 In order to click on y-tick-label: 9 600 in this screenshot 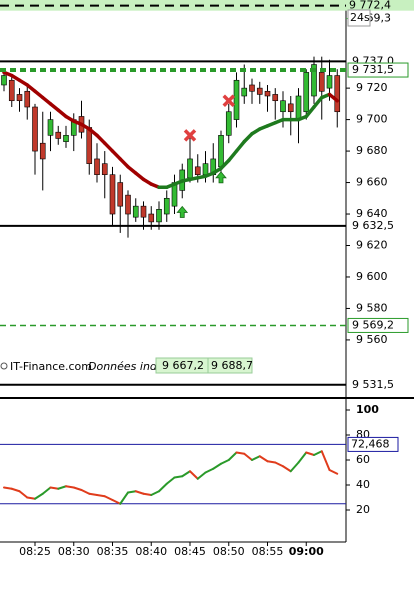, I will do `click(372, 276)`.